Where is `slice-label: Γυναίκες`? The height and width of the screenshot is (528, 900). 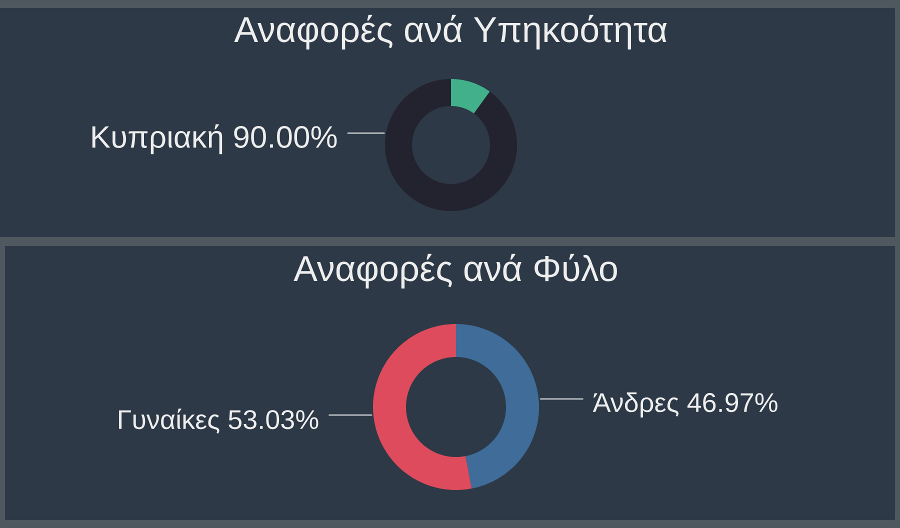 slice-label: Γυναίκες is located at coordinates (169, 421).